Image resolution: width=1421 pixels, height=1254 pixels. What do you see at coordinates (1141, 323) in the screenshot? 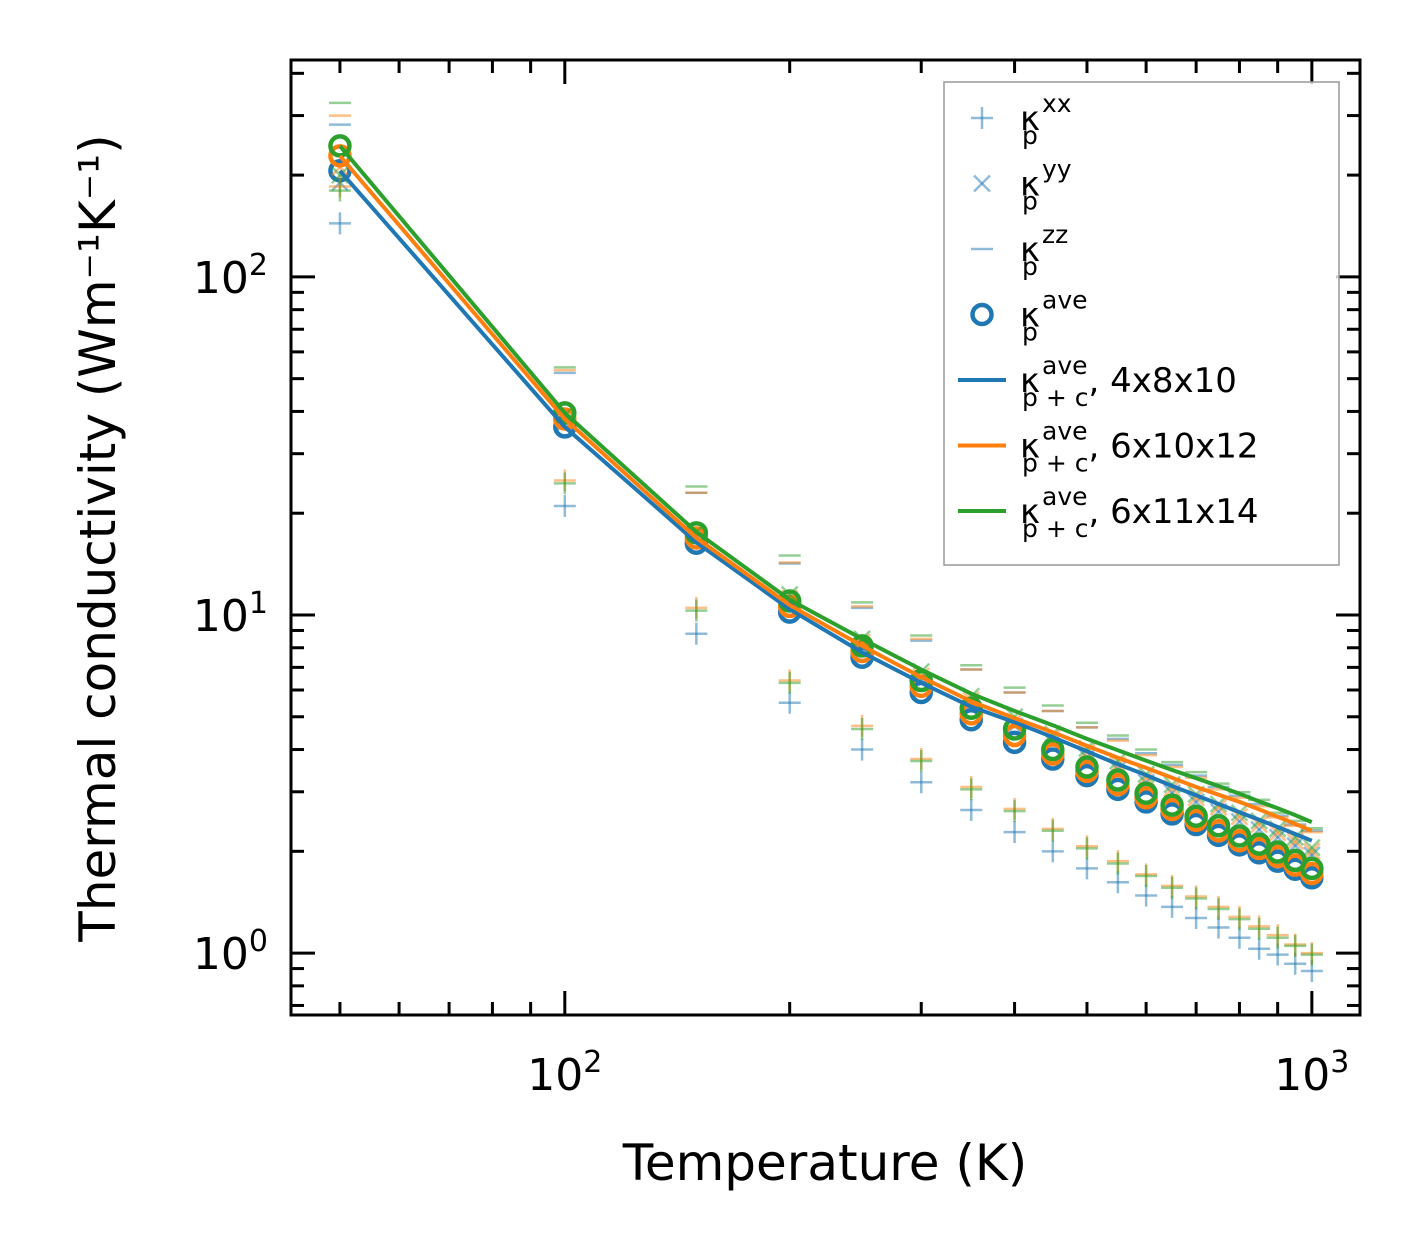
I see `legend-box` at bounding box center [1141, 323].